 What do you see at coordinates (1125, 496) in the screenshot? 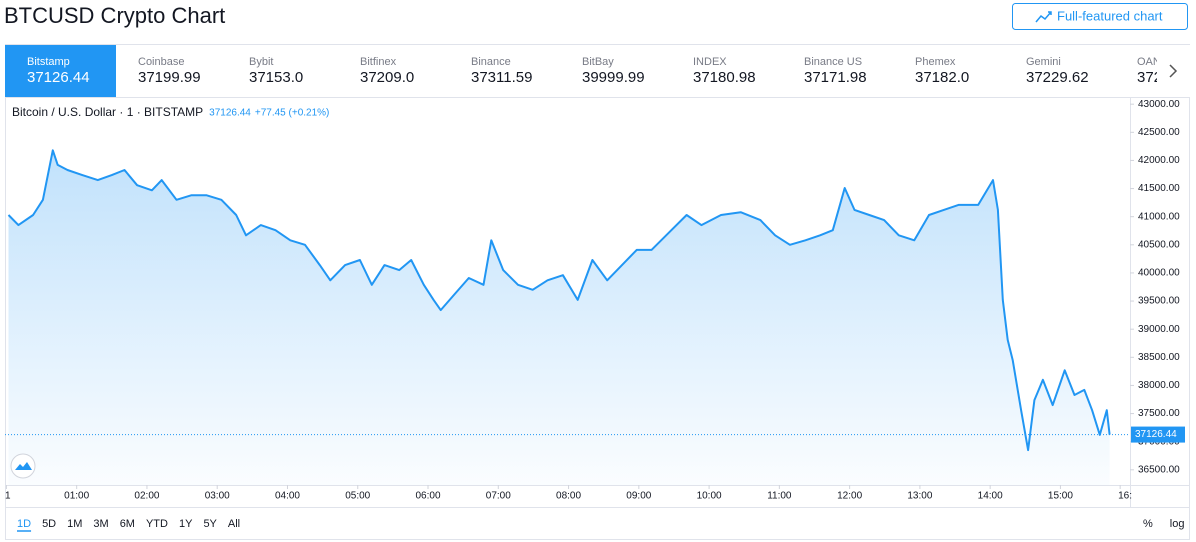
I see `x-tick-label: 16:` at bounding box center [1125, 496].